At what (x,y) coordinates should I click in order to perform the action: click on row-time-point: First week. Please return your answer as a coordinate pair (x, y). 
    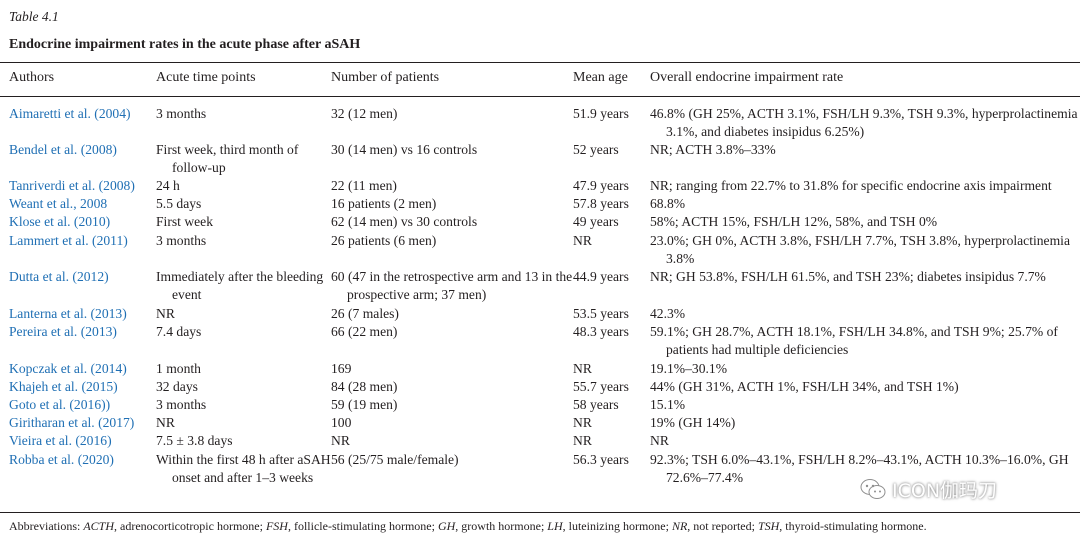
    Looking at the image, I should click on (185, 221).